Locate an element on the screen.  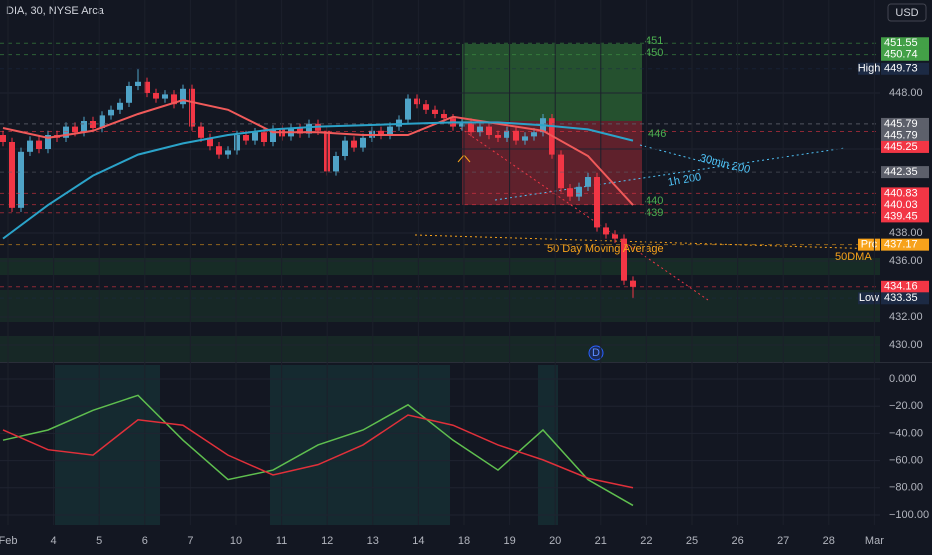
price-label: 449.73 is located at coordinates (901, 69).